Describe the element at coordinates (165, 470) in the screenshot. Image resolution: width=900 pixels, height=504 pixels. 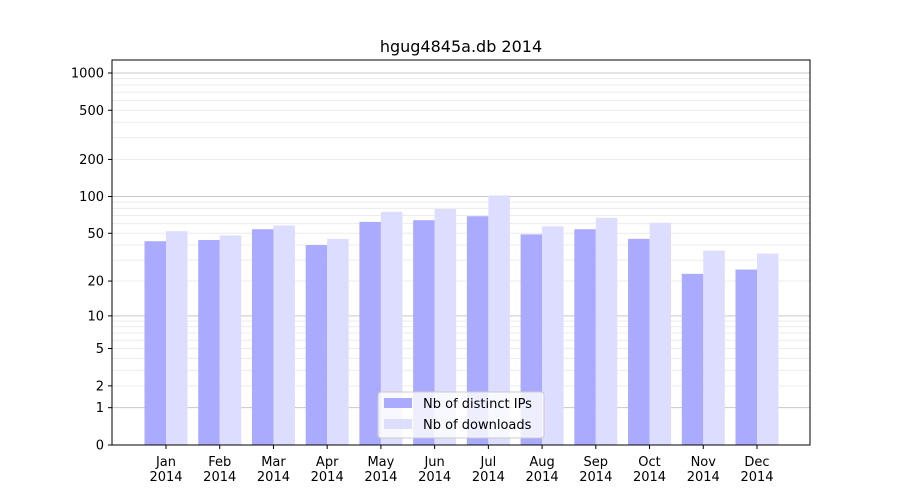
I see `x-tick-label: Jan 2014` at that location.